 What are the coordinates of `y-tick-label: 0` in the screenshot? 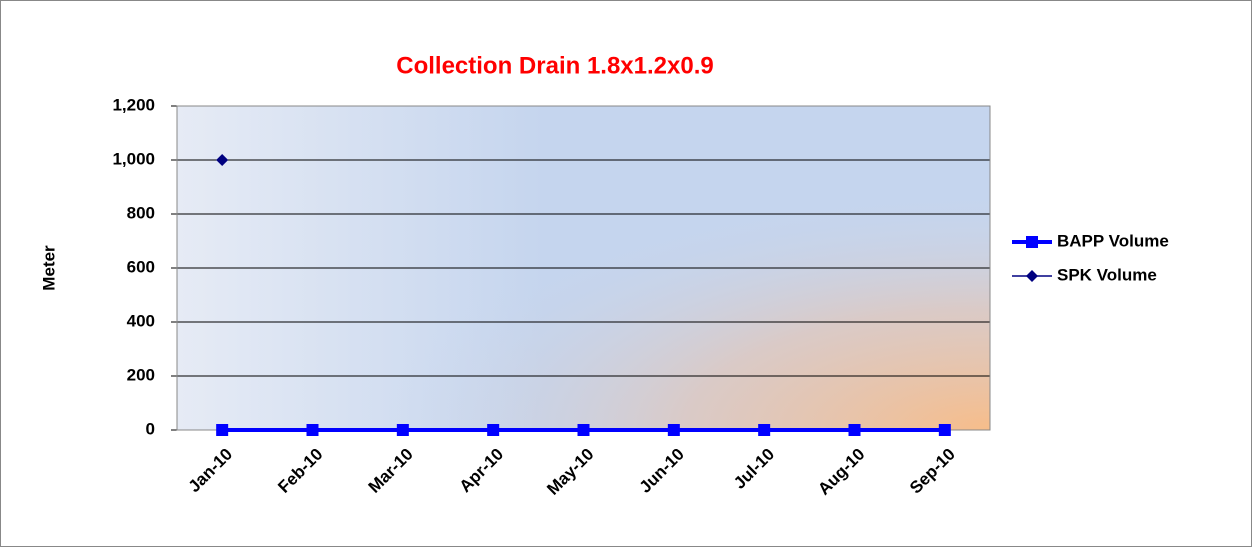 It's located at (150, 428).